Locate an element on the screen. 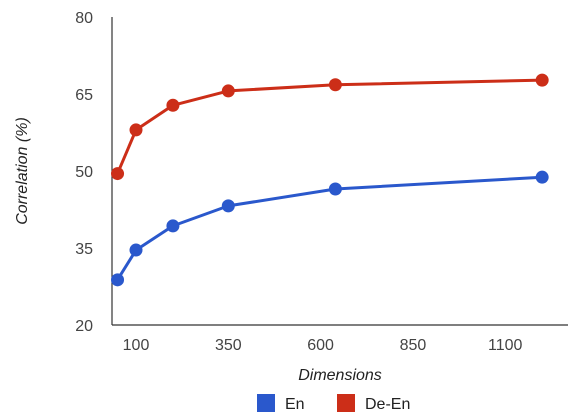 The height and width of the screenshot is (412, 575). x-tick-label: 100 is located at coordinates (136, 345).